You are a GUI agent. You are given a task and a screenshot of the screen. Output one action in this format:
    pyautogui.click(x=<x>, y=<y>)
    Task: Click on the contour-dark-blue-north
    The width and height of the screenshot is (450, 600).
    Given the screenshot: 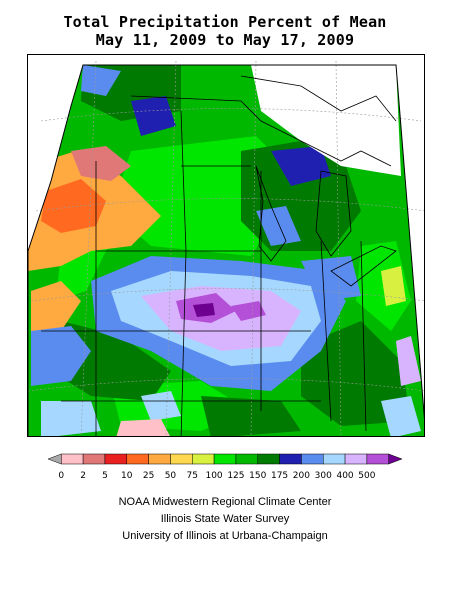 What is the action you would take?
    pyautogui.click(x=153, y=116)
    